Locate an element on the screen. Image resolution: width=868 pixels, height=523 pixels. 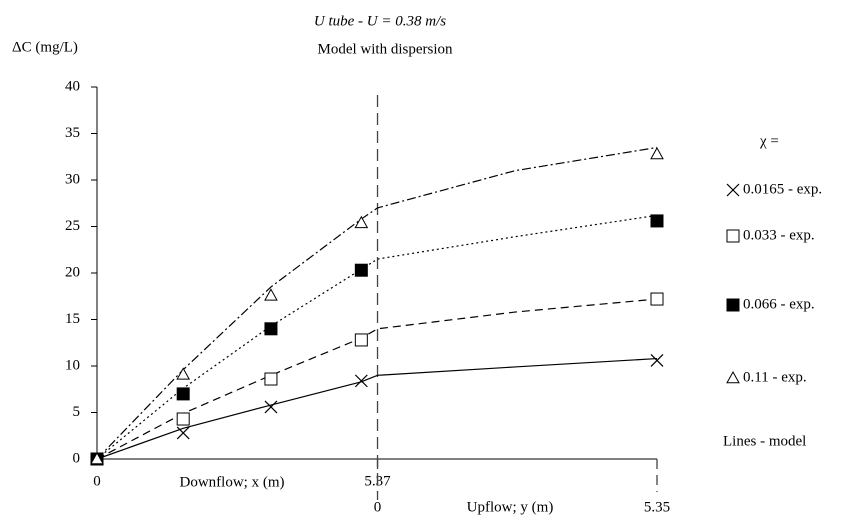
y-tick-label: 35 is located at coordinates (72, 133).